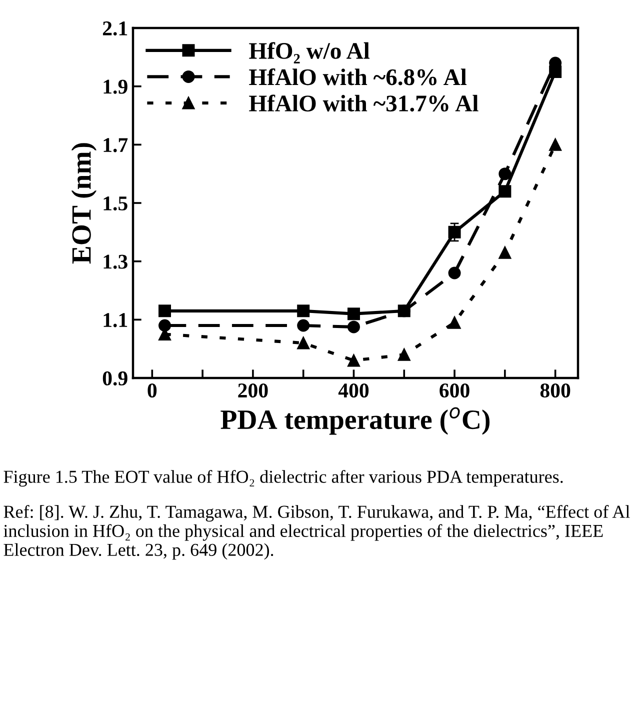 Image resolution: width=642 pixels, height=711 pixels. What do you see at coordinates (555, 390) in the screenshot?
I see `x-tick-label: 800` at bounding box center [555, 390].